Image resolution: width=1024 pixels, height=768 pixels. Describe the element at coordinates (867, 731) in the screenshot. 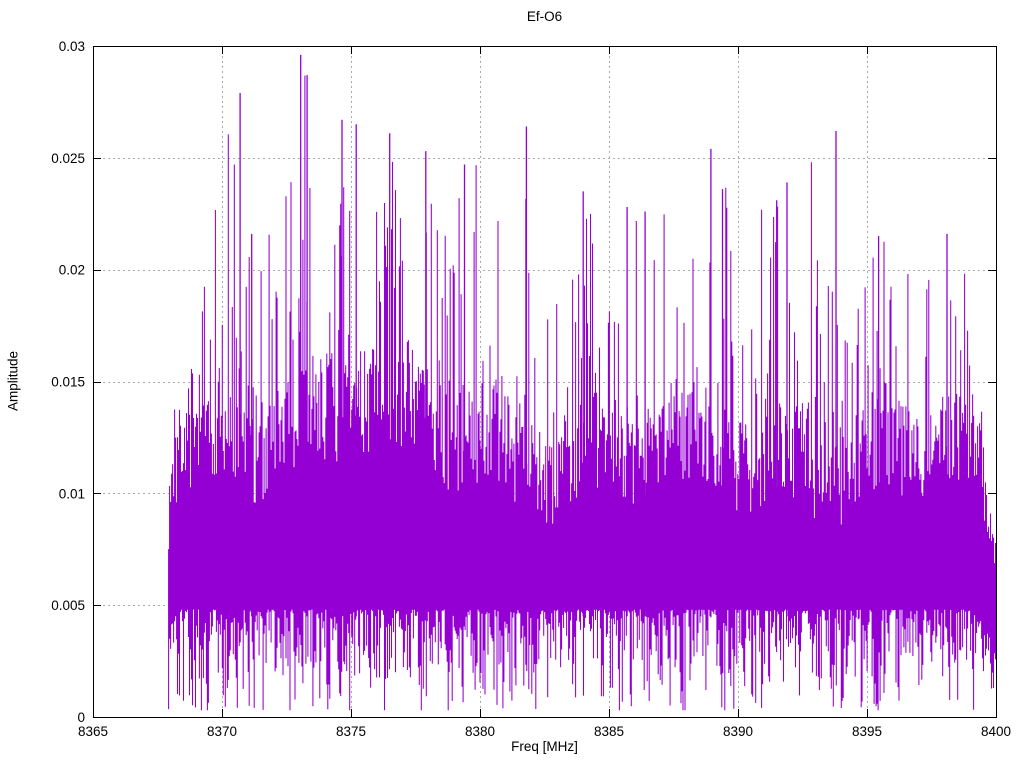

I see `svg-text: 8395` at that location.